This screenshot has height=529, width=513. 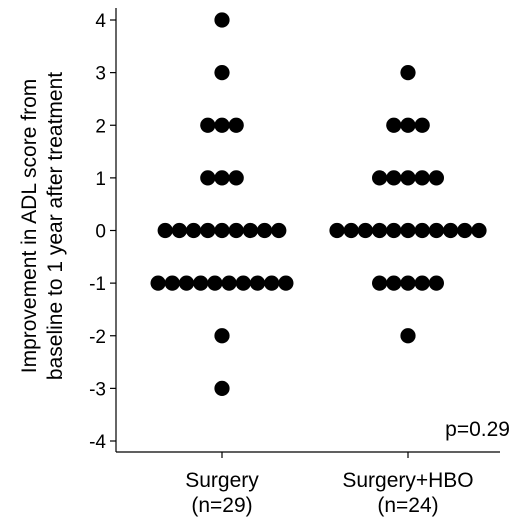 I want to click on y-axis-label-line-1: Improvement in ADL score from, so click(x=29, y=226).